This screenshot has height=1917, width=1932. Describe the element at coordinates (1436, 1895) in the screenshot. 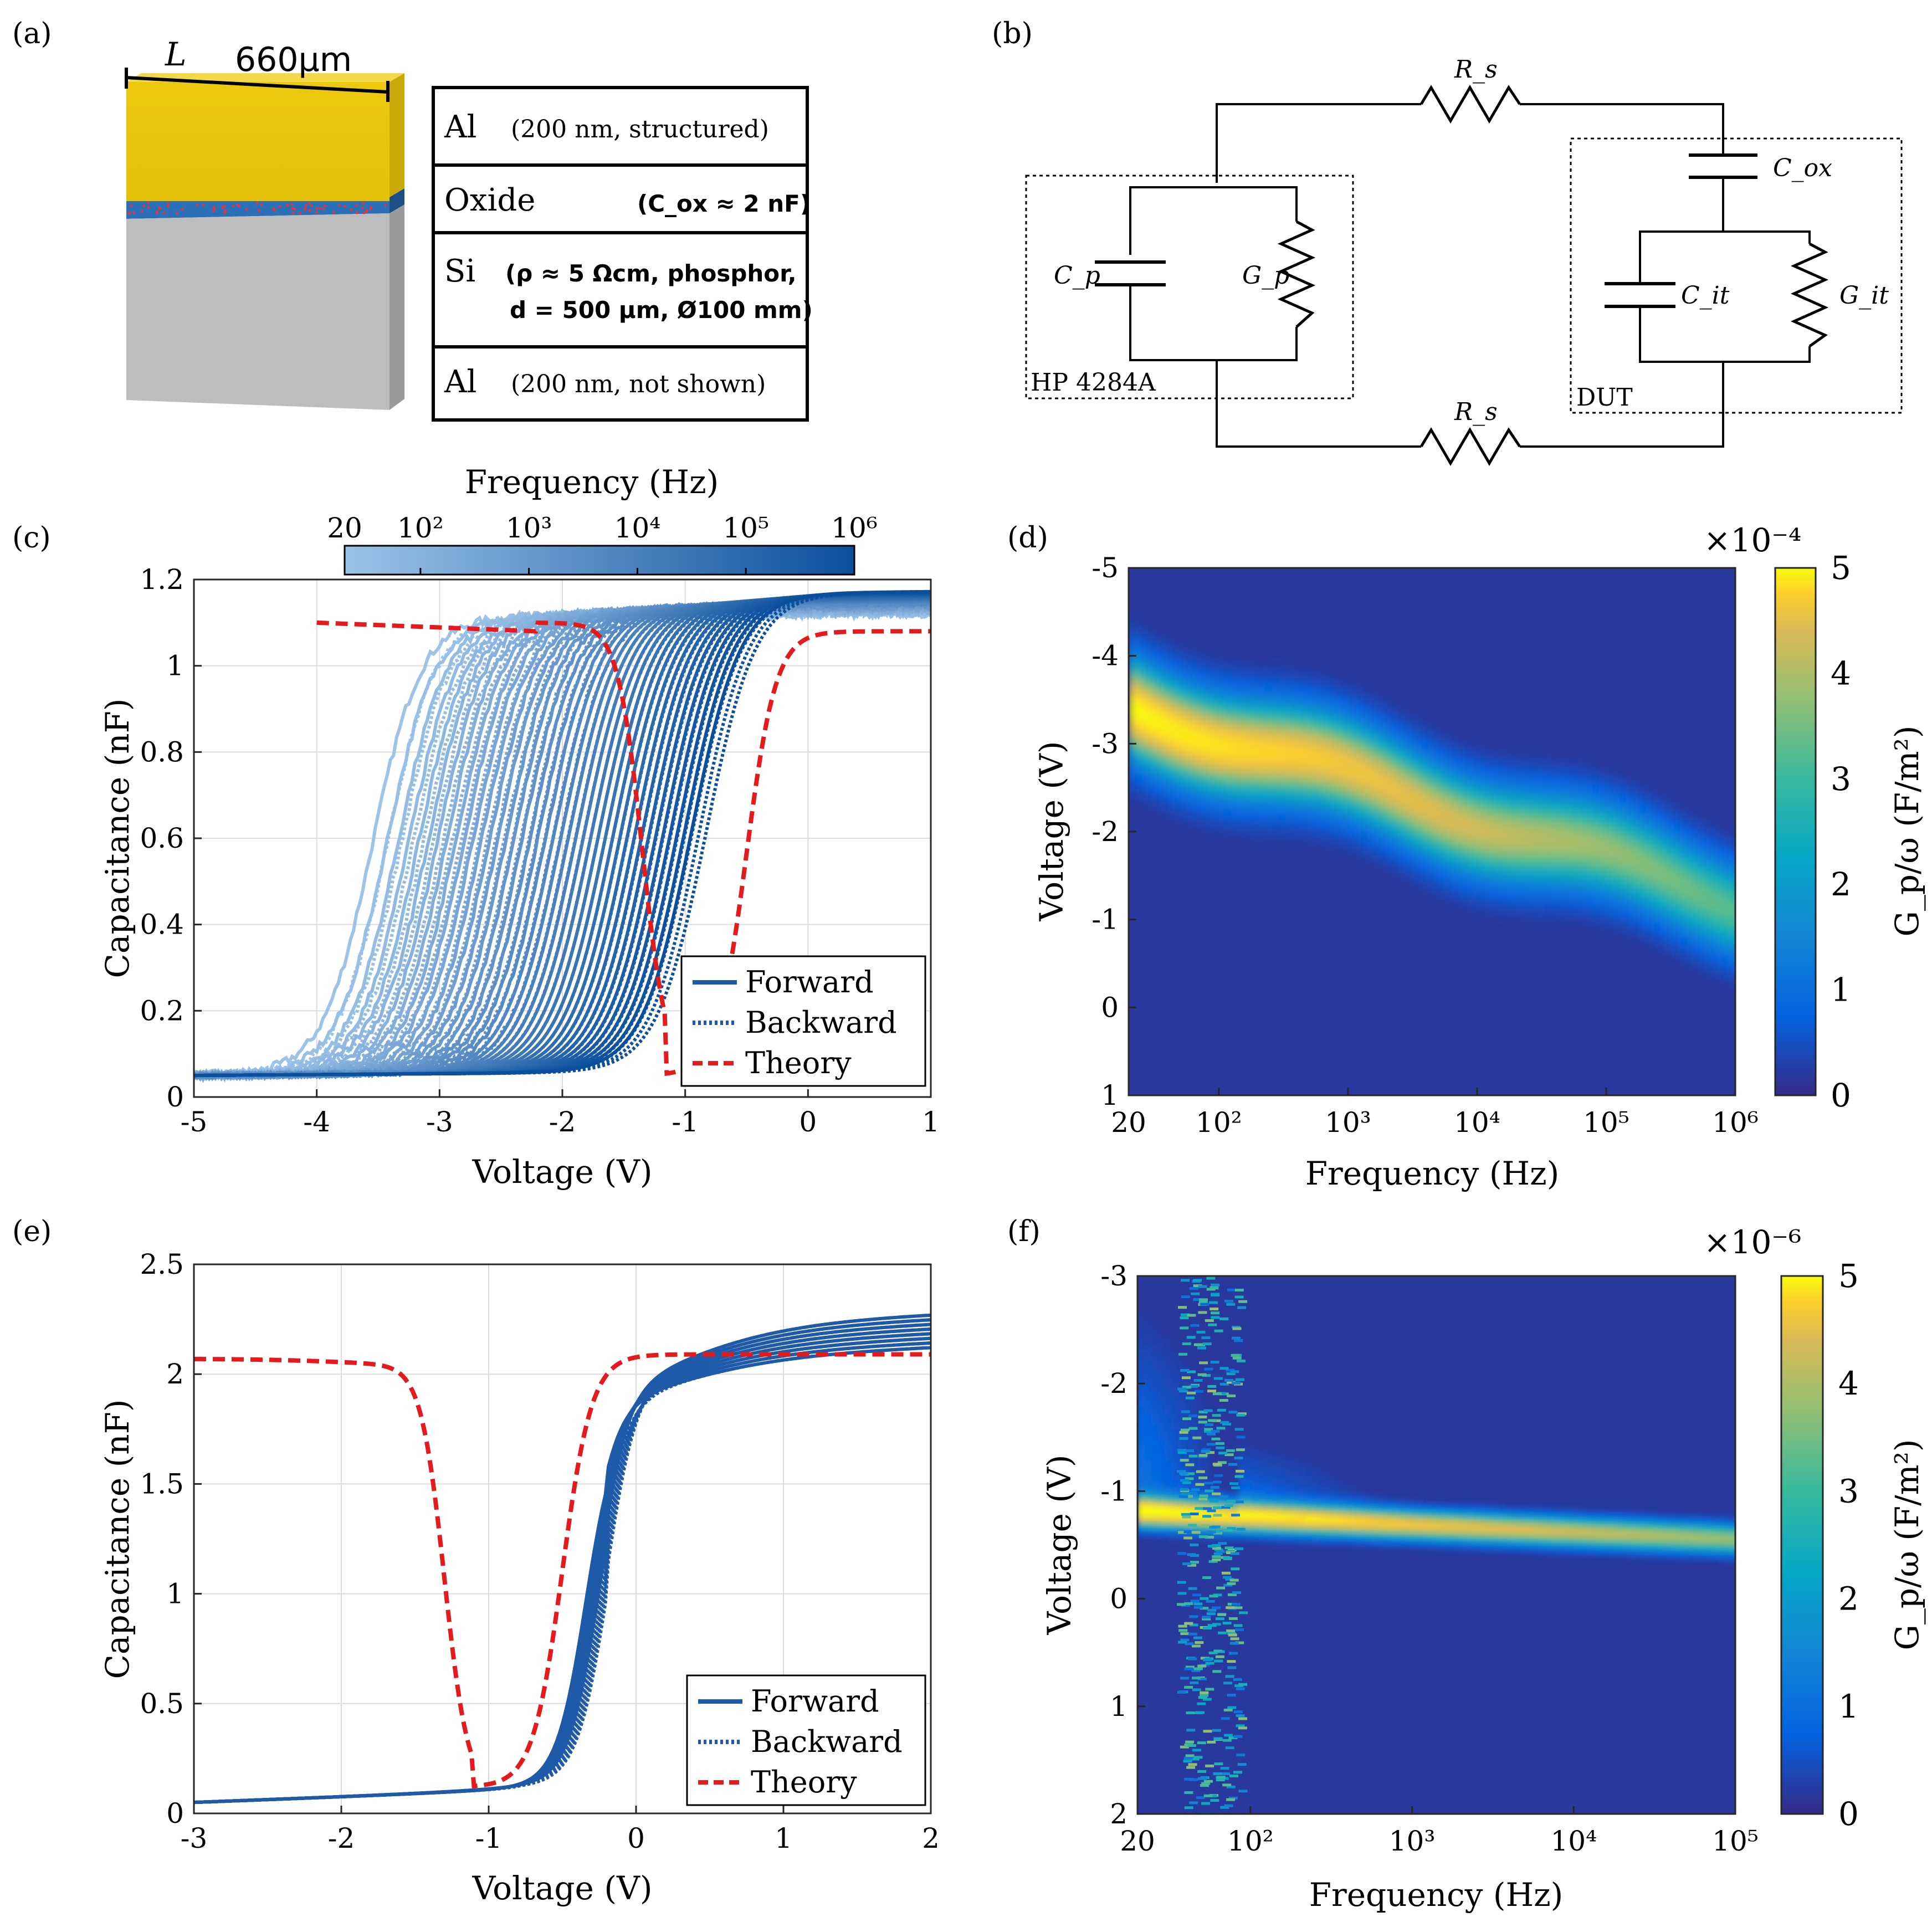

I see `xlabel-f: Frequency (Hz)` at that location.